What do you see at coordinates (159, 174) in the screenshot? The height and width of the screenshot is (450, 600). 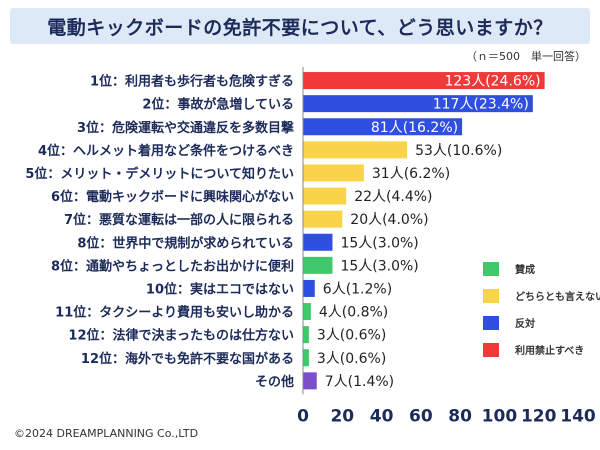 I see `category-label: 5位：メリット・デメリットについて知りたい` at bounding box center [159, 174].